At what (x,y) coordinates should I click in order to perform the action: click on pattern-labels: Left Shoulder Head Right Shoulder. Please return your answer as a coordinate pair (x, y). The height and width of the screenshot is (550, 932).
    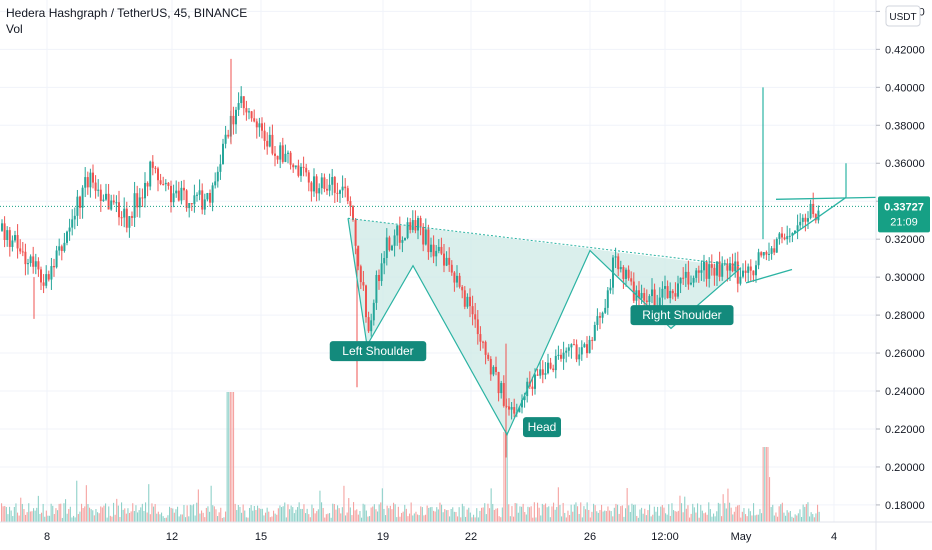
    Looking at the image, I should click on (531, 371).